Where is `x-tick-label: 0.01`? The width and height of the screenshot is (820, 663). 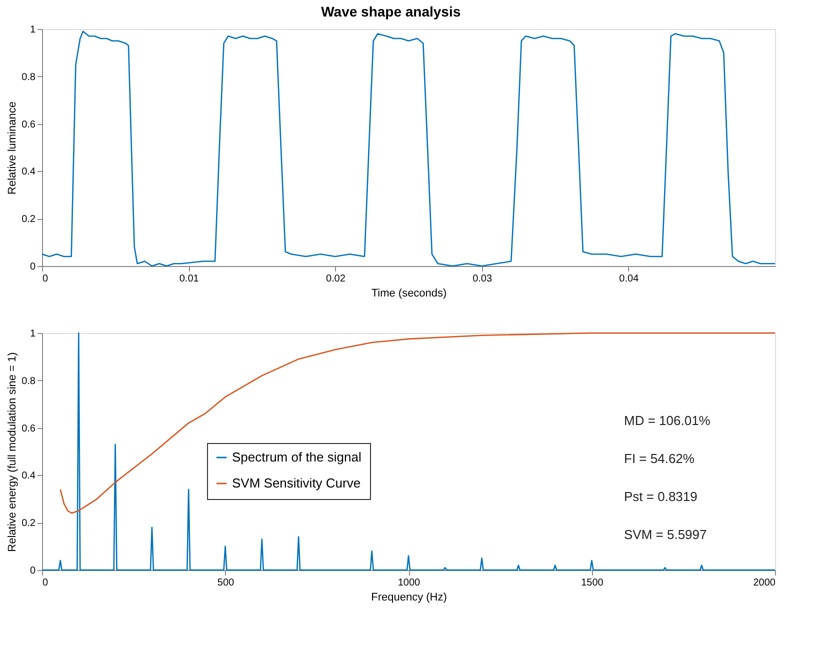
x-tick-label: 0.01 is located at coordinates (189, 279).